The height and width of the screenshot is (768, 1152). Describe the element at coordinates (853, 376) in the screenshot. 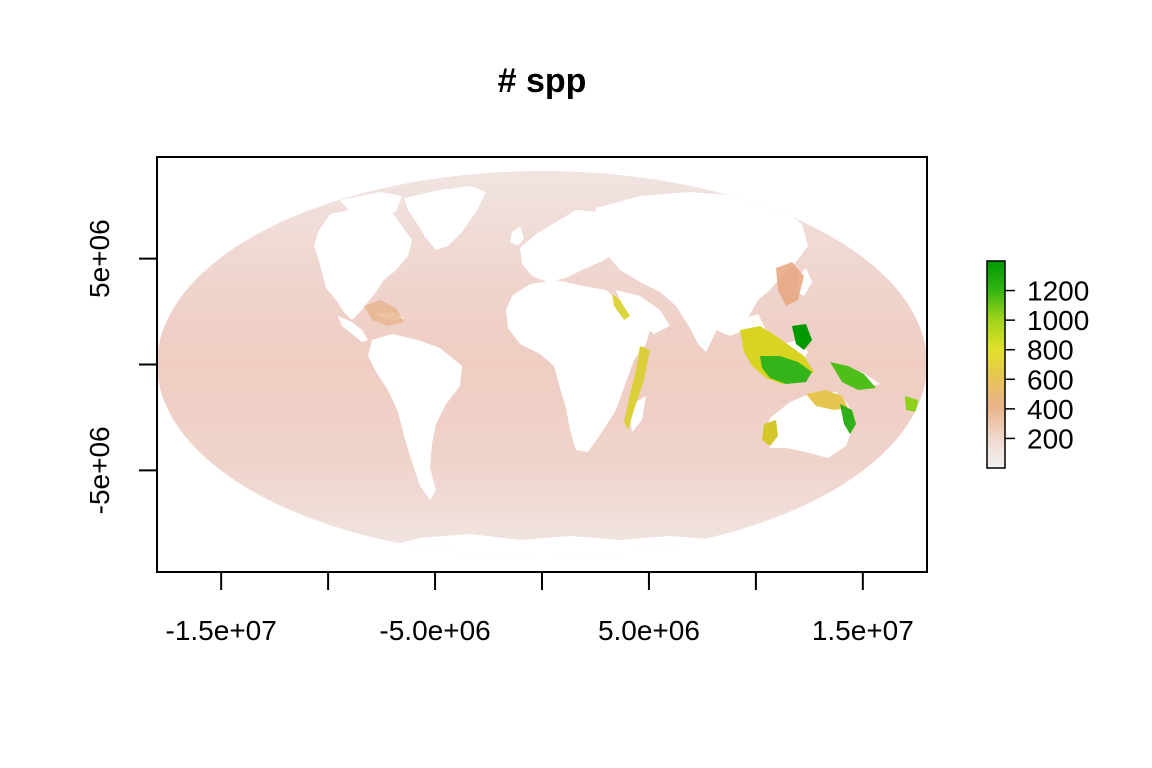

I see `hotspot-new-guinea` at that location.